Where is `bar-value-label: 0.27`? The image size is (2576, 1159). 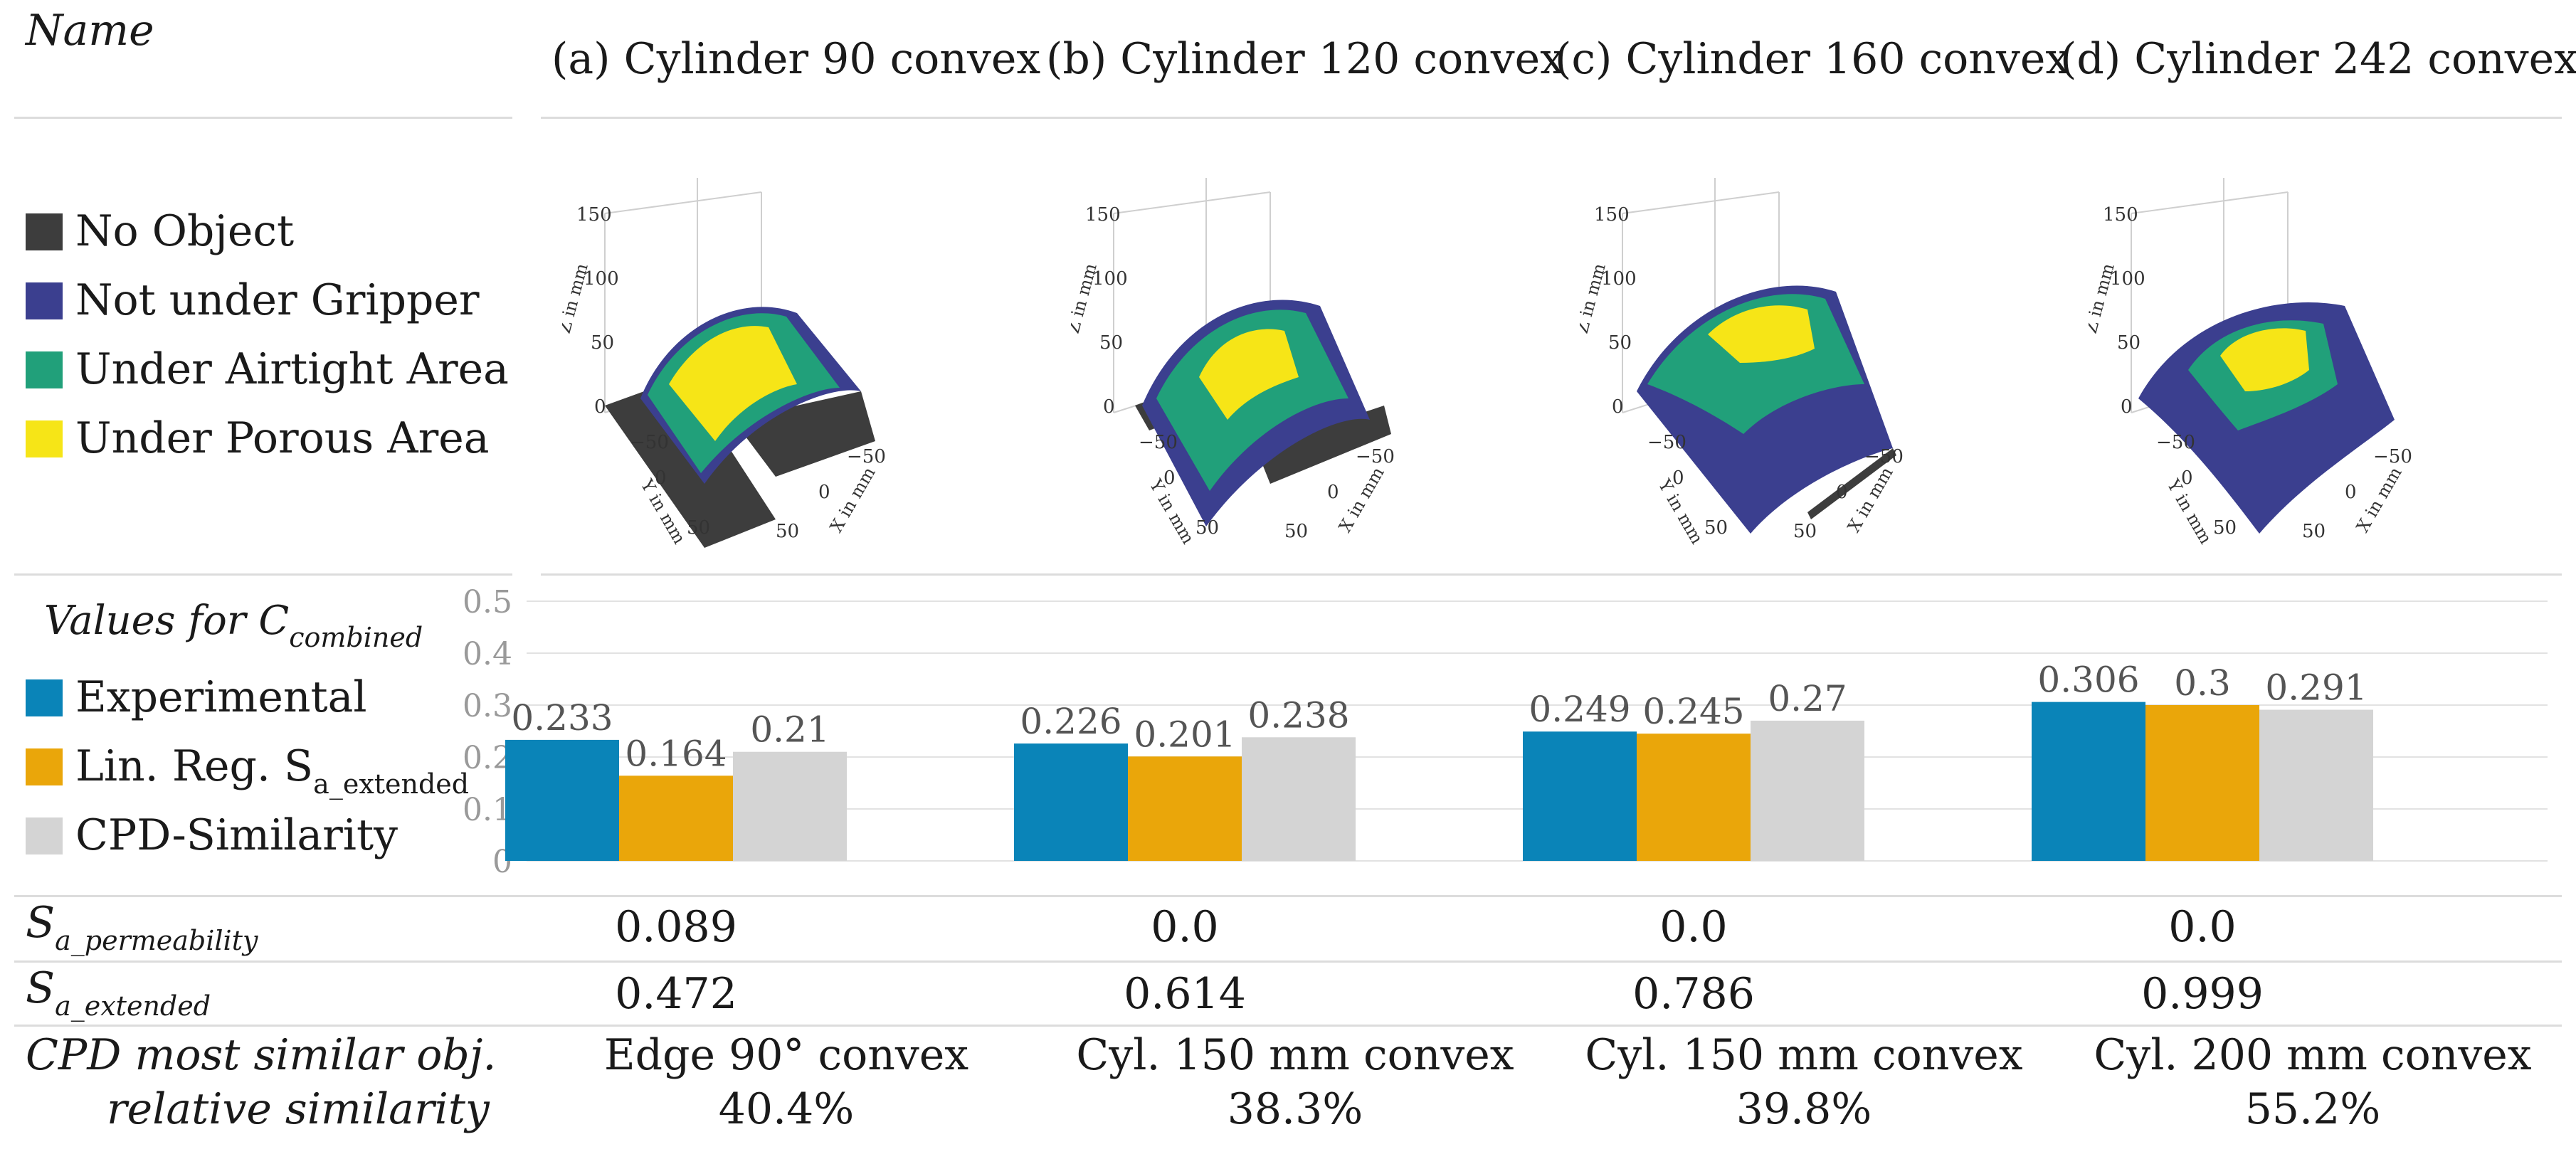
bar-value-label: 0.27 is located at coordinates (1808, 698).